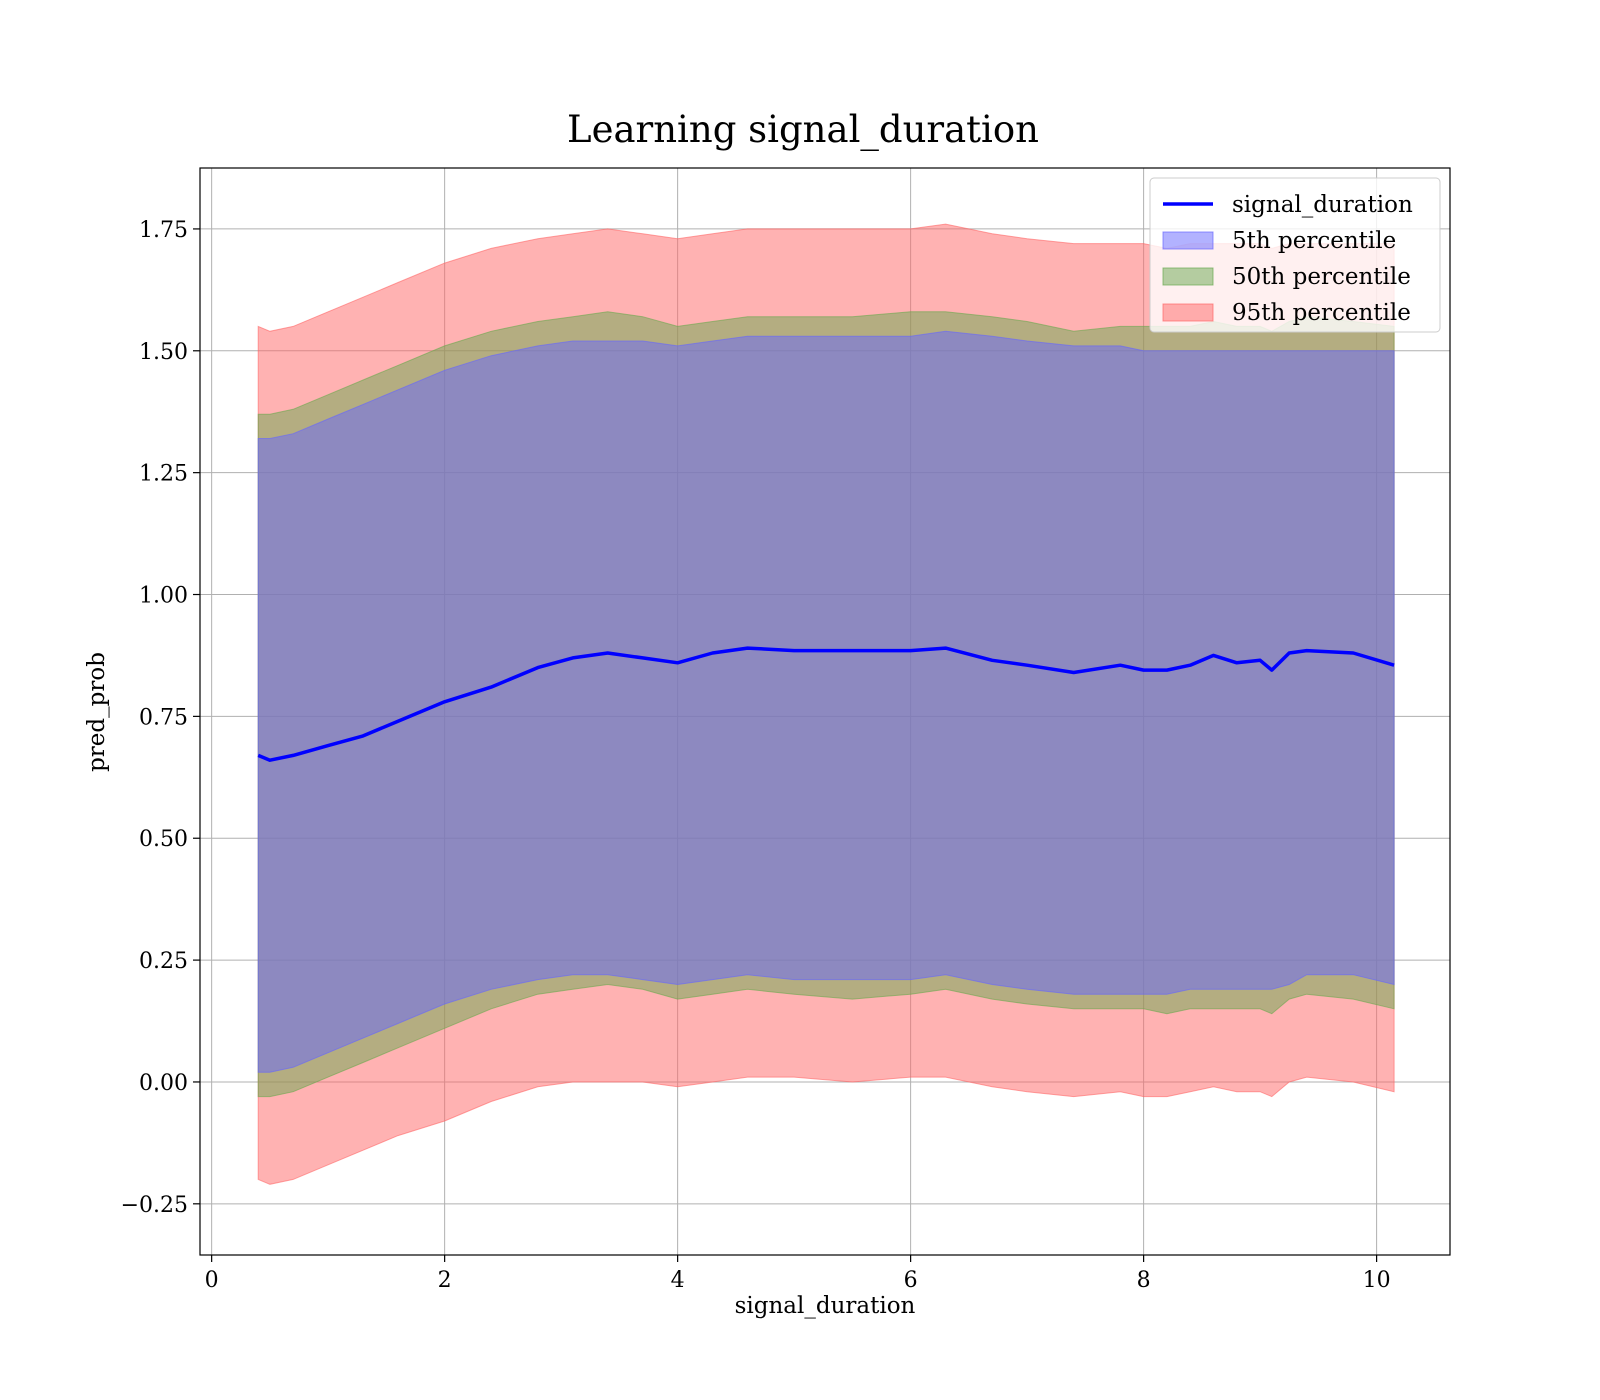 The width and height of the screenshot is (1600, 1400). Describe the element at coordinates (163, 1083) in the screenshot. I see `y-tick-label: 0.00` at that location.